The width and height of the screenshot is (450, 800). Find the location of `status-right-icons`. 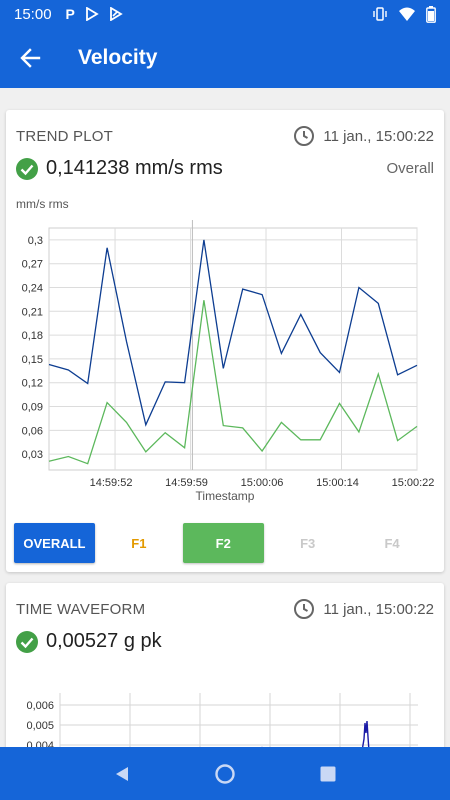

status-right-icons is located at coordinates (404, 14).